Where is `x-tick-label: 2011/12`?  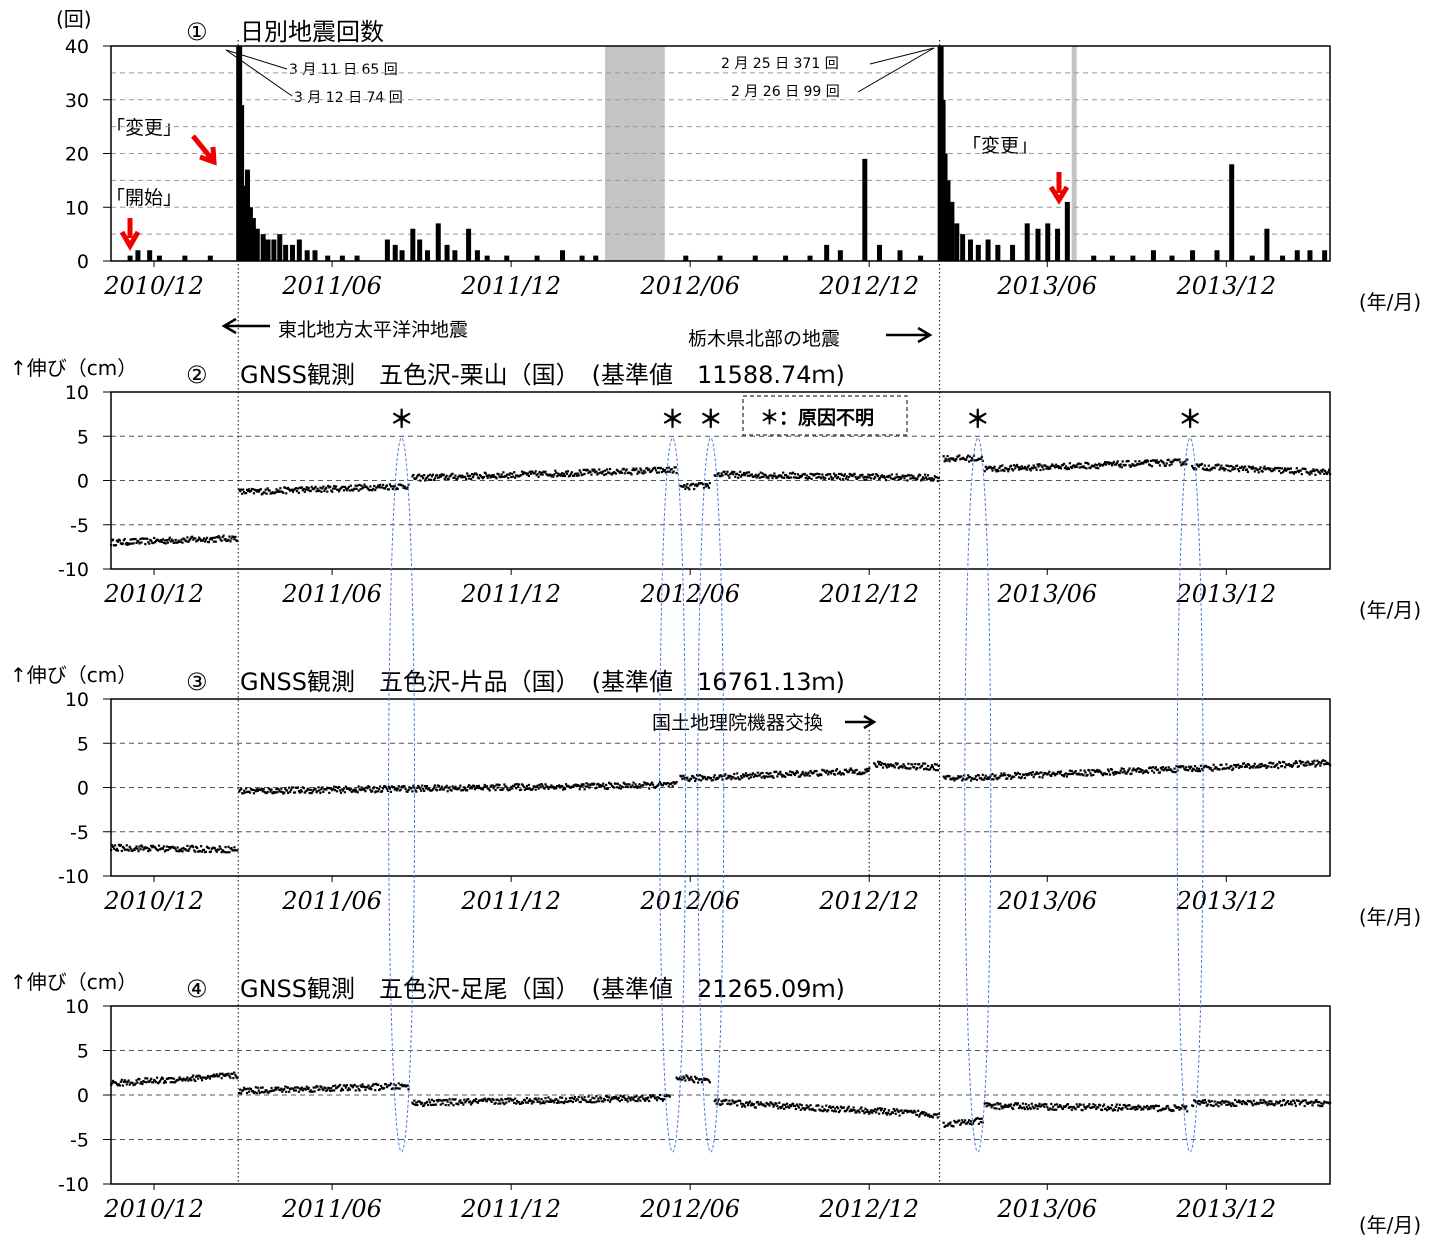 x-tick-label: 2011/12 is located at coordinates (510, 286).